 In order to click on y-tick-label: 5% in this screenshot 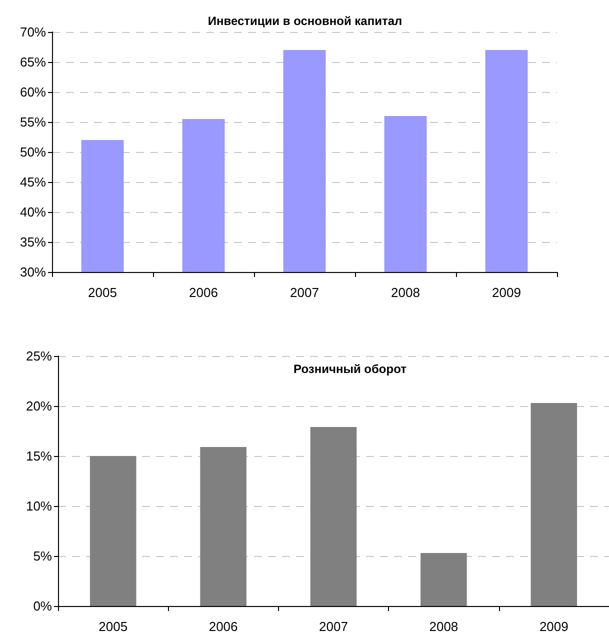, I will do `click(42, 556)`.